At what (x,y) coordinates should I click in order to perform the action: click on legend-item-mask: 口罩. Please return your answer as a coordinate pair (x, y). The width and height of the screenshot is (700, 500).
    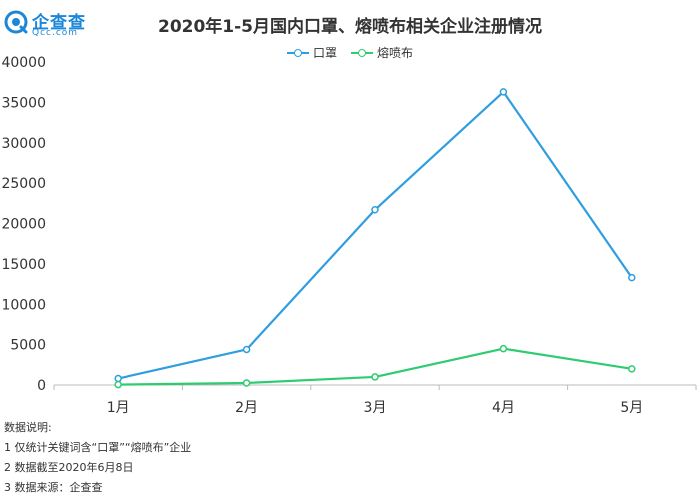
    Looking at the image, I should click on (311, 52).